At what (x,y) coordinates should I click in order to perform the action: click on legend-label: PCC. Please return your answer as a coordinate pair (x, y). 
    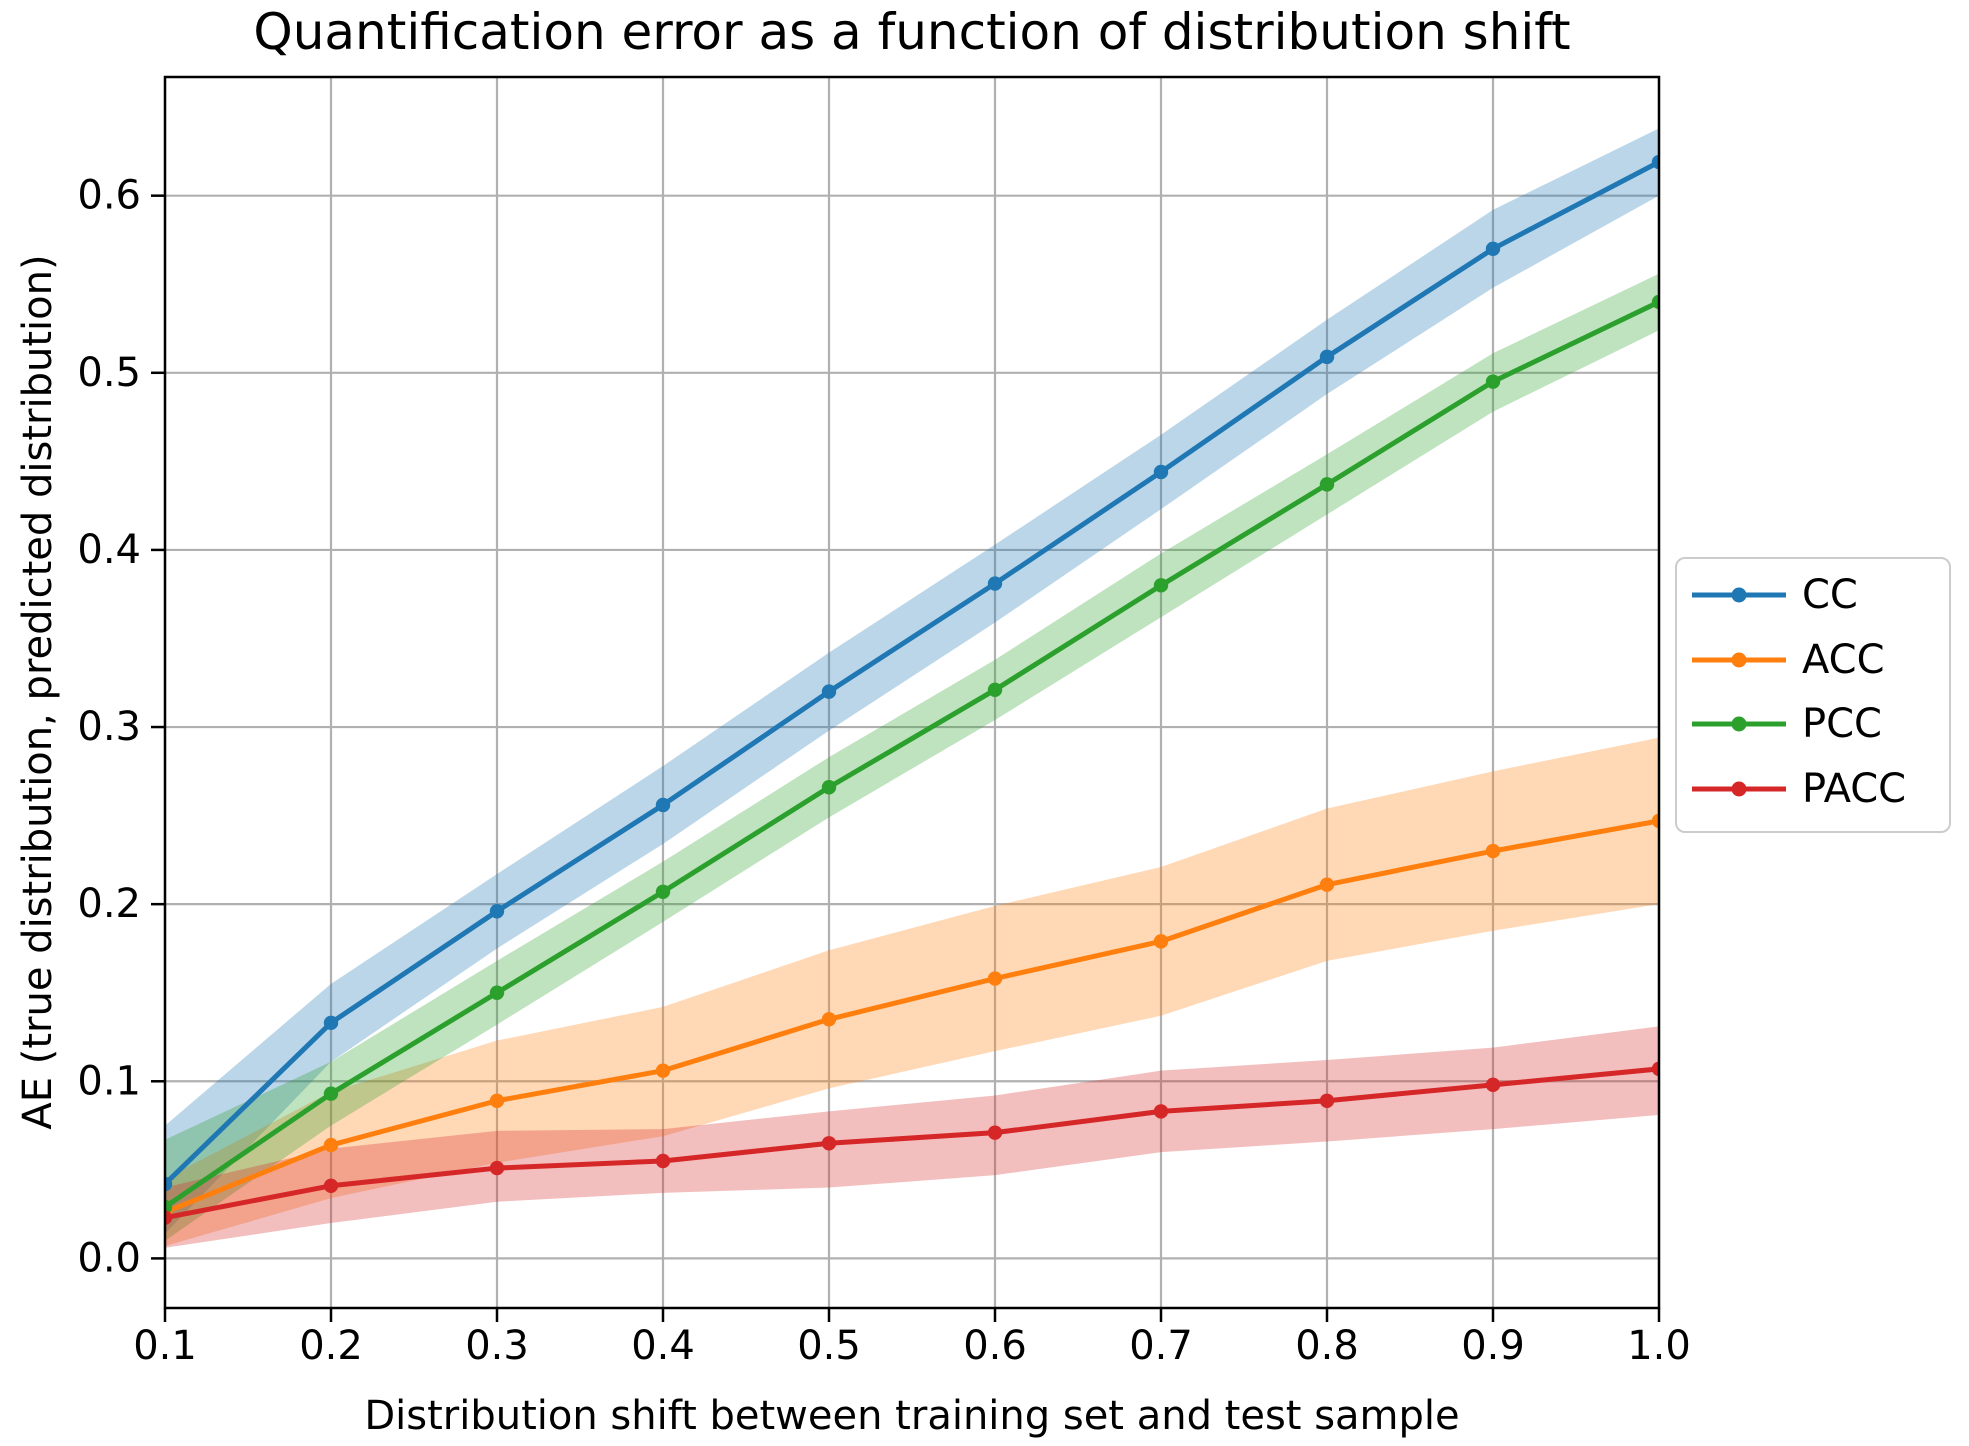
    Looking at the image, I should click on (1842, 724).